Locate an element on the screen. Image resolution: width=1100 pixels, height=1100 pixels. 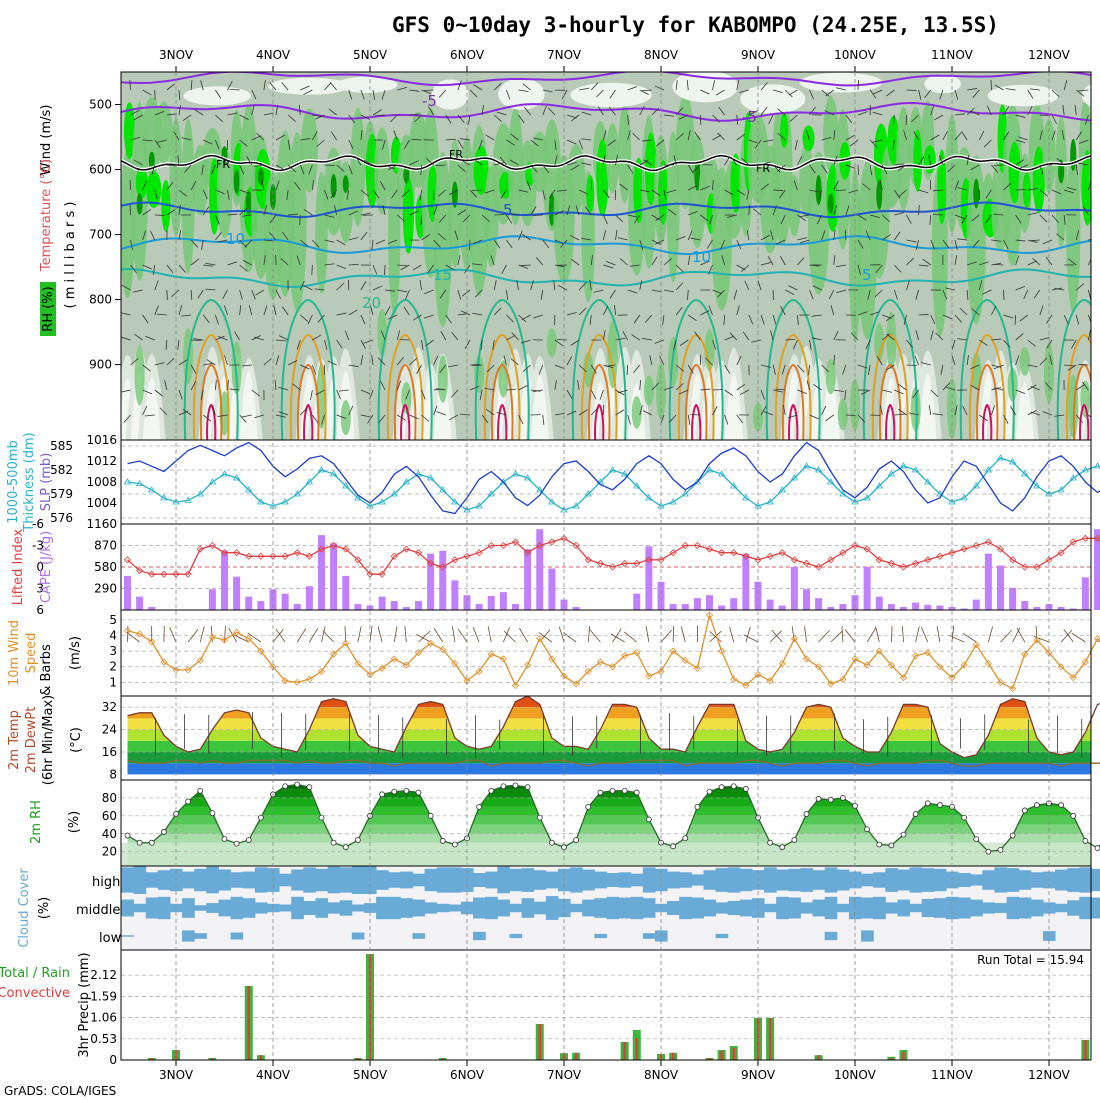
slp-tick-label: 1016 is located at coordinates (101, 440).